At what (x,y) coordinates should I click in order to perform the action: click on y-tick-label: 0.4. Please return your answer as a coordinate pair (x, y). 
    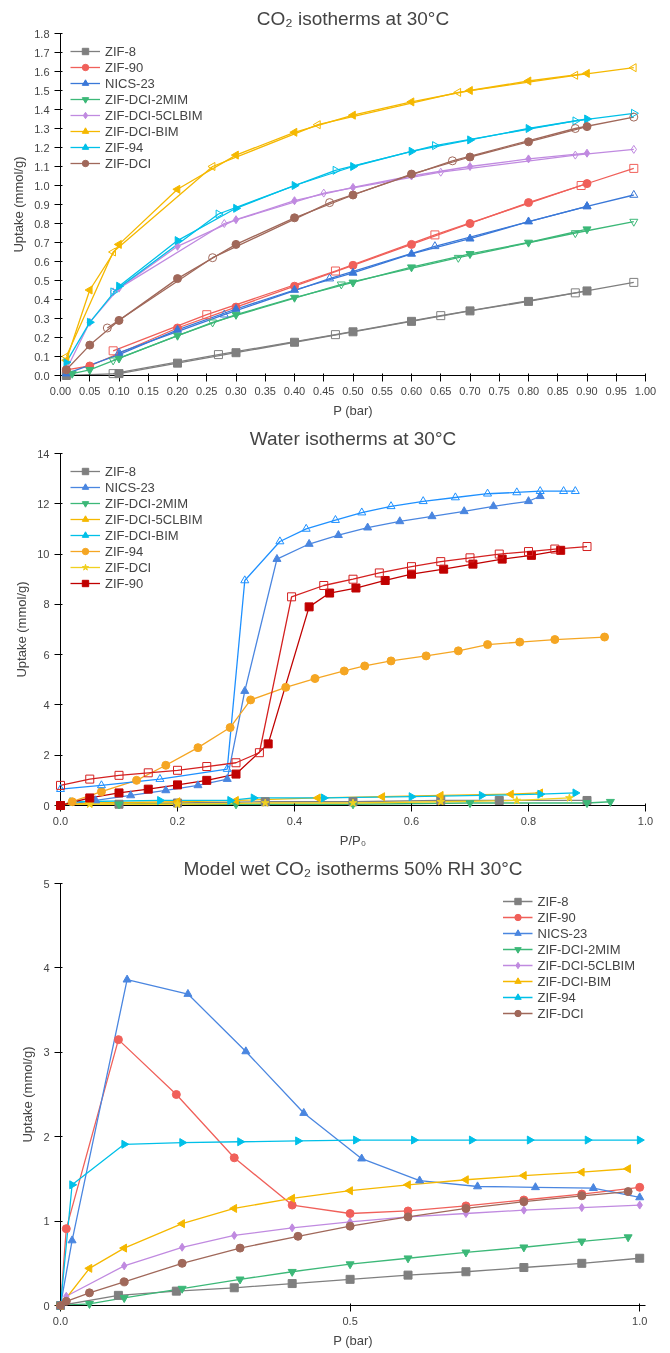
    Looking at the image, I should click on (42, 299).